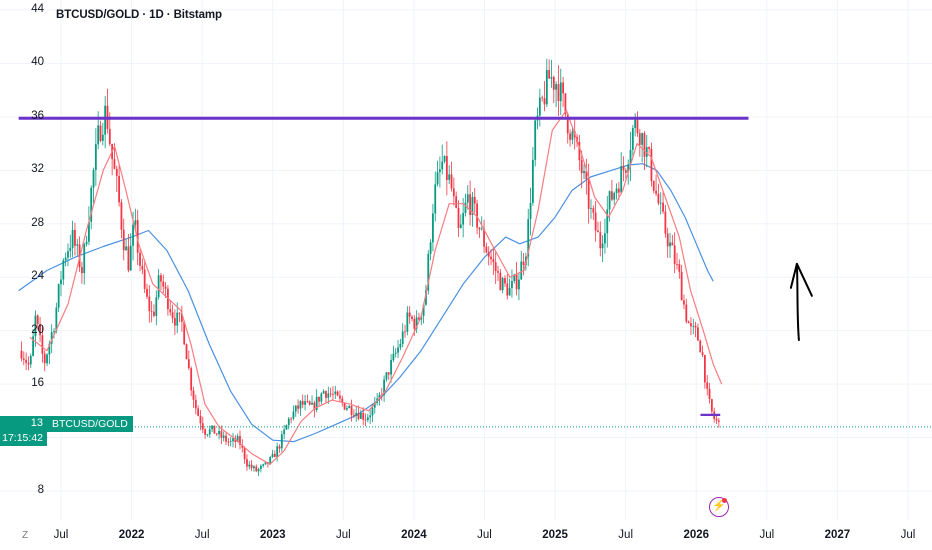  Describe the element at coordinates (719, 507) in the screenshot. I see `lightning-icon: ⚡` at that location.